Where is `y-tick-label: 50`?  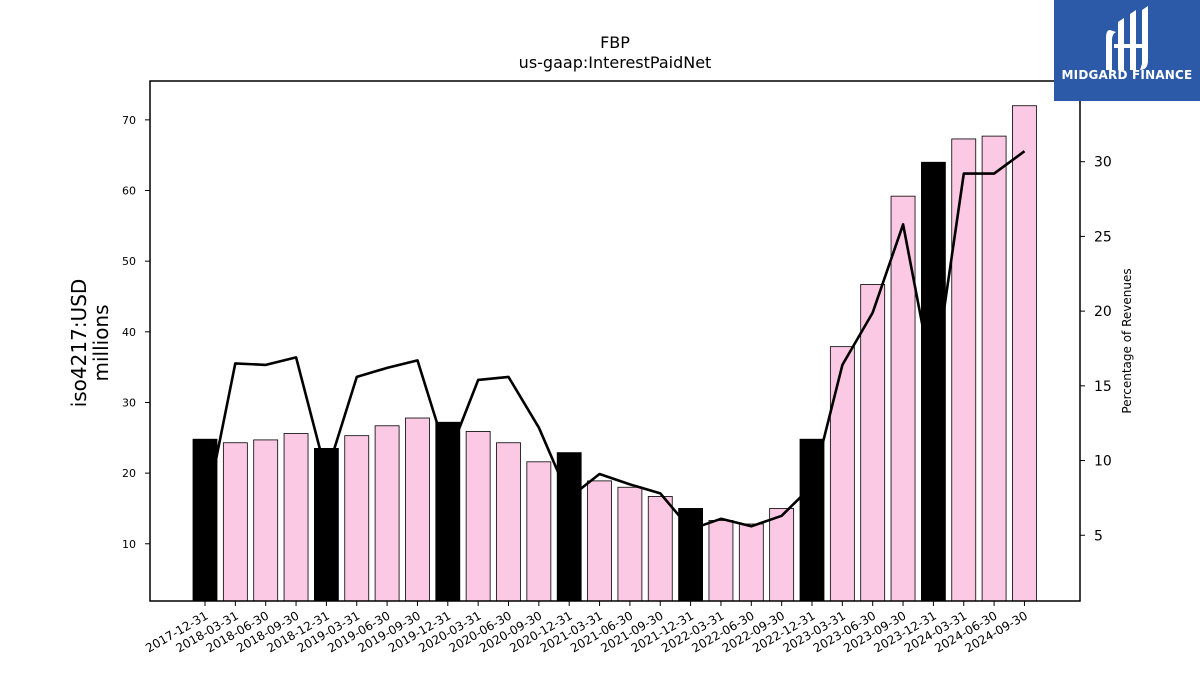
y-tick-label: 50 is located at coordinates (129, 261).